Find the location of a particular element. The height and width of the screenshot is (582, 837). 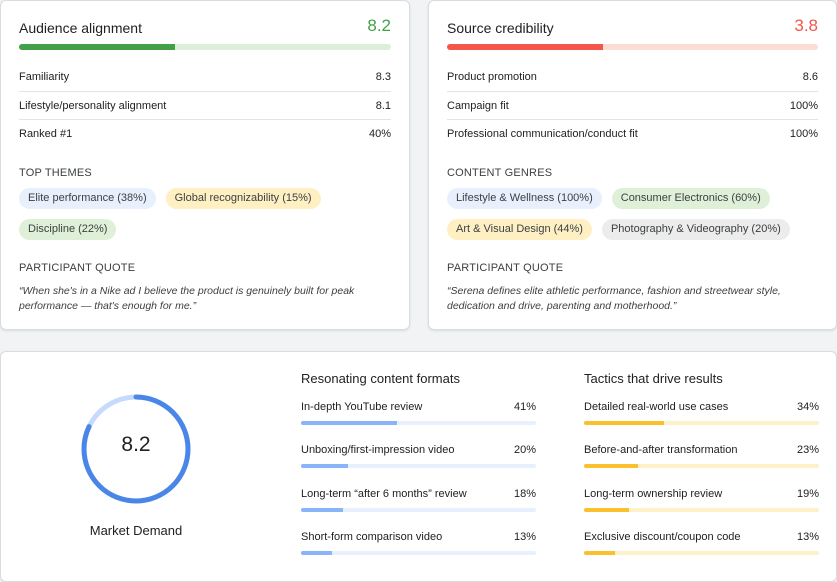

genre-chip: Art & Visual Design (44%) is located at coordinates (519, 229).